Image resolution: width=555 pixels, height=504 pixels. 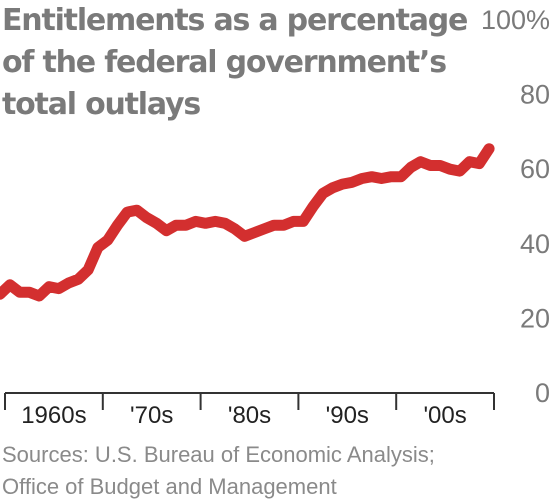 What do you see at coordinates (234, 20) in the screenshot?
I see `chart-title-line-1: Entitlements as a percentage` at bounding box center [234, 20].